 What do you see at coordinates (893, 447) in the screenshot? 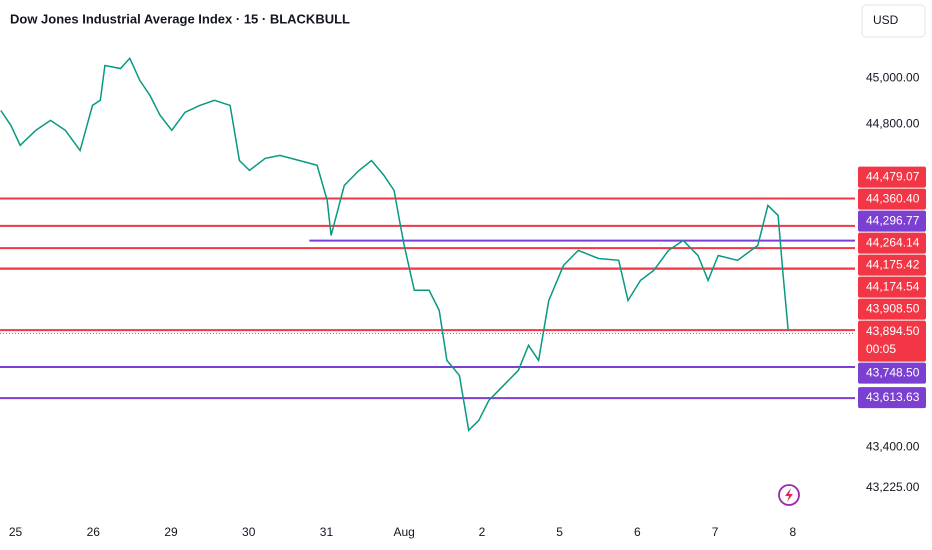
I see `y-tick-label: 43,400.00` at bounding box center [893, 447].